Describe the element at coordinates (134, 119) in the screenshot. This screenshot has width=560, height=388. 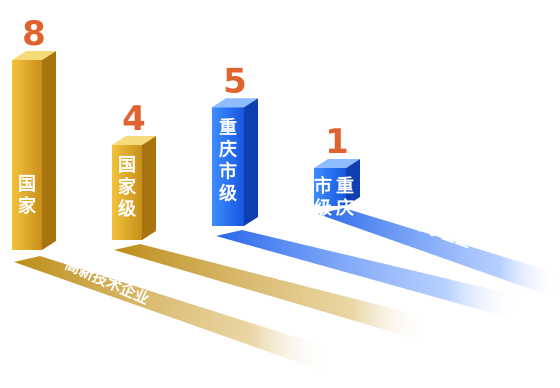
I see `value-label-2: 4` at that location.